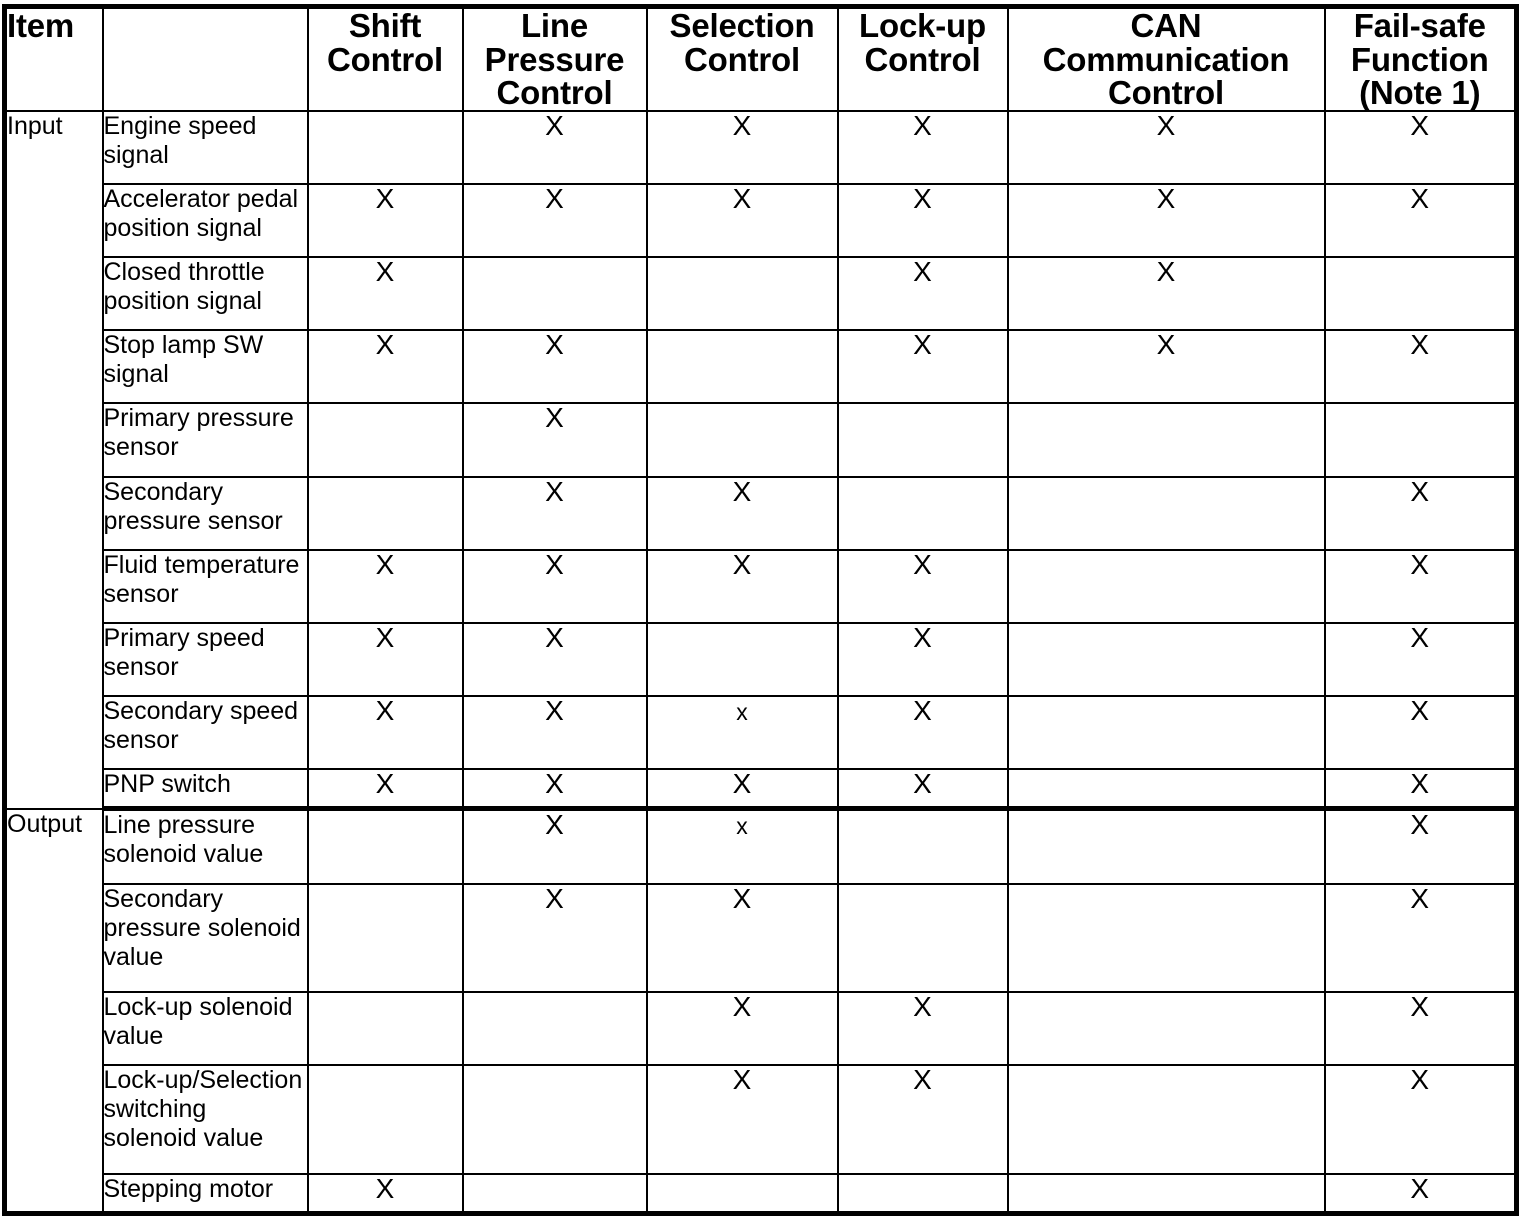 This screenshot has width=1520, height=1220. I want to click on row-item-label: Primary speed sensor, so click(205, 659).